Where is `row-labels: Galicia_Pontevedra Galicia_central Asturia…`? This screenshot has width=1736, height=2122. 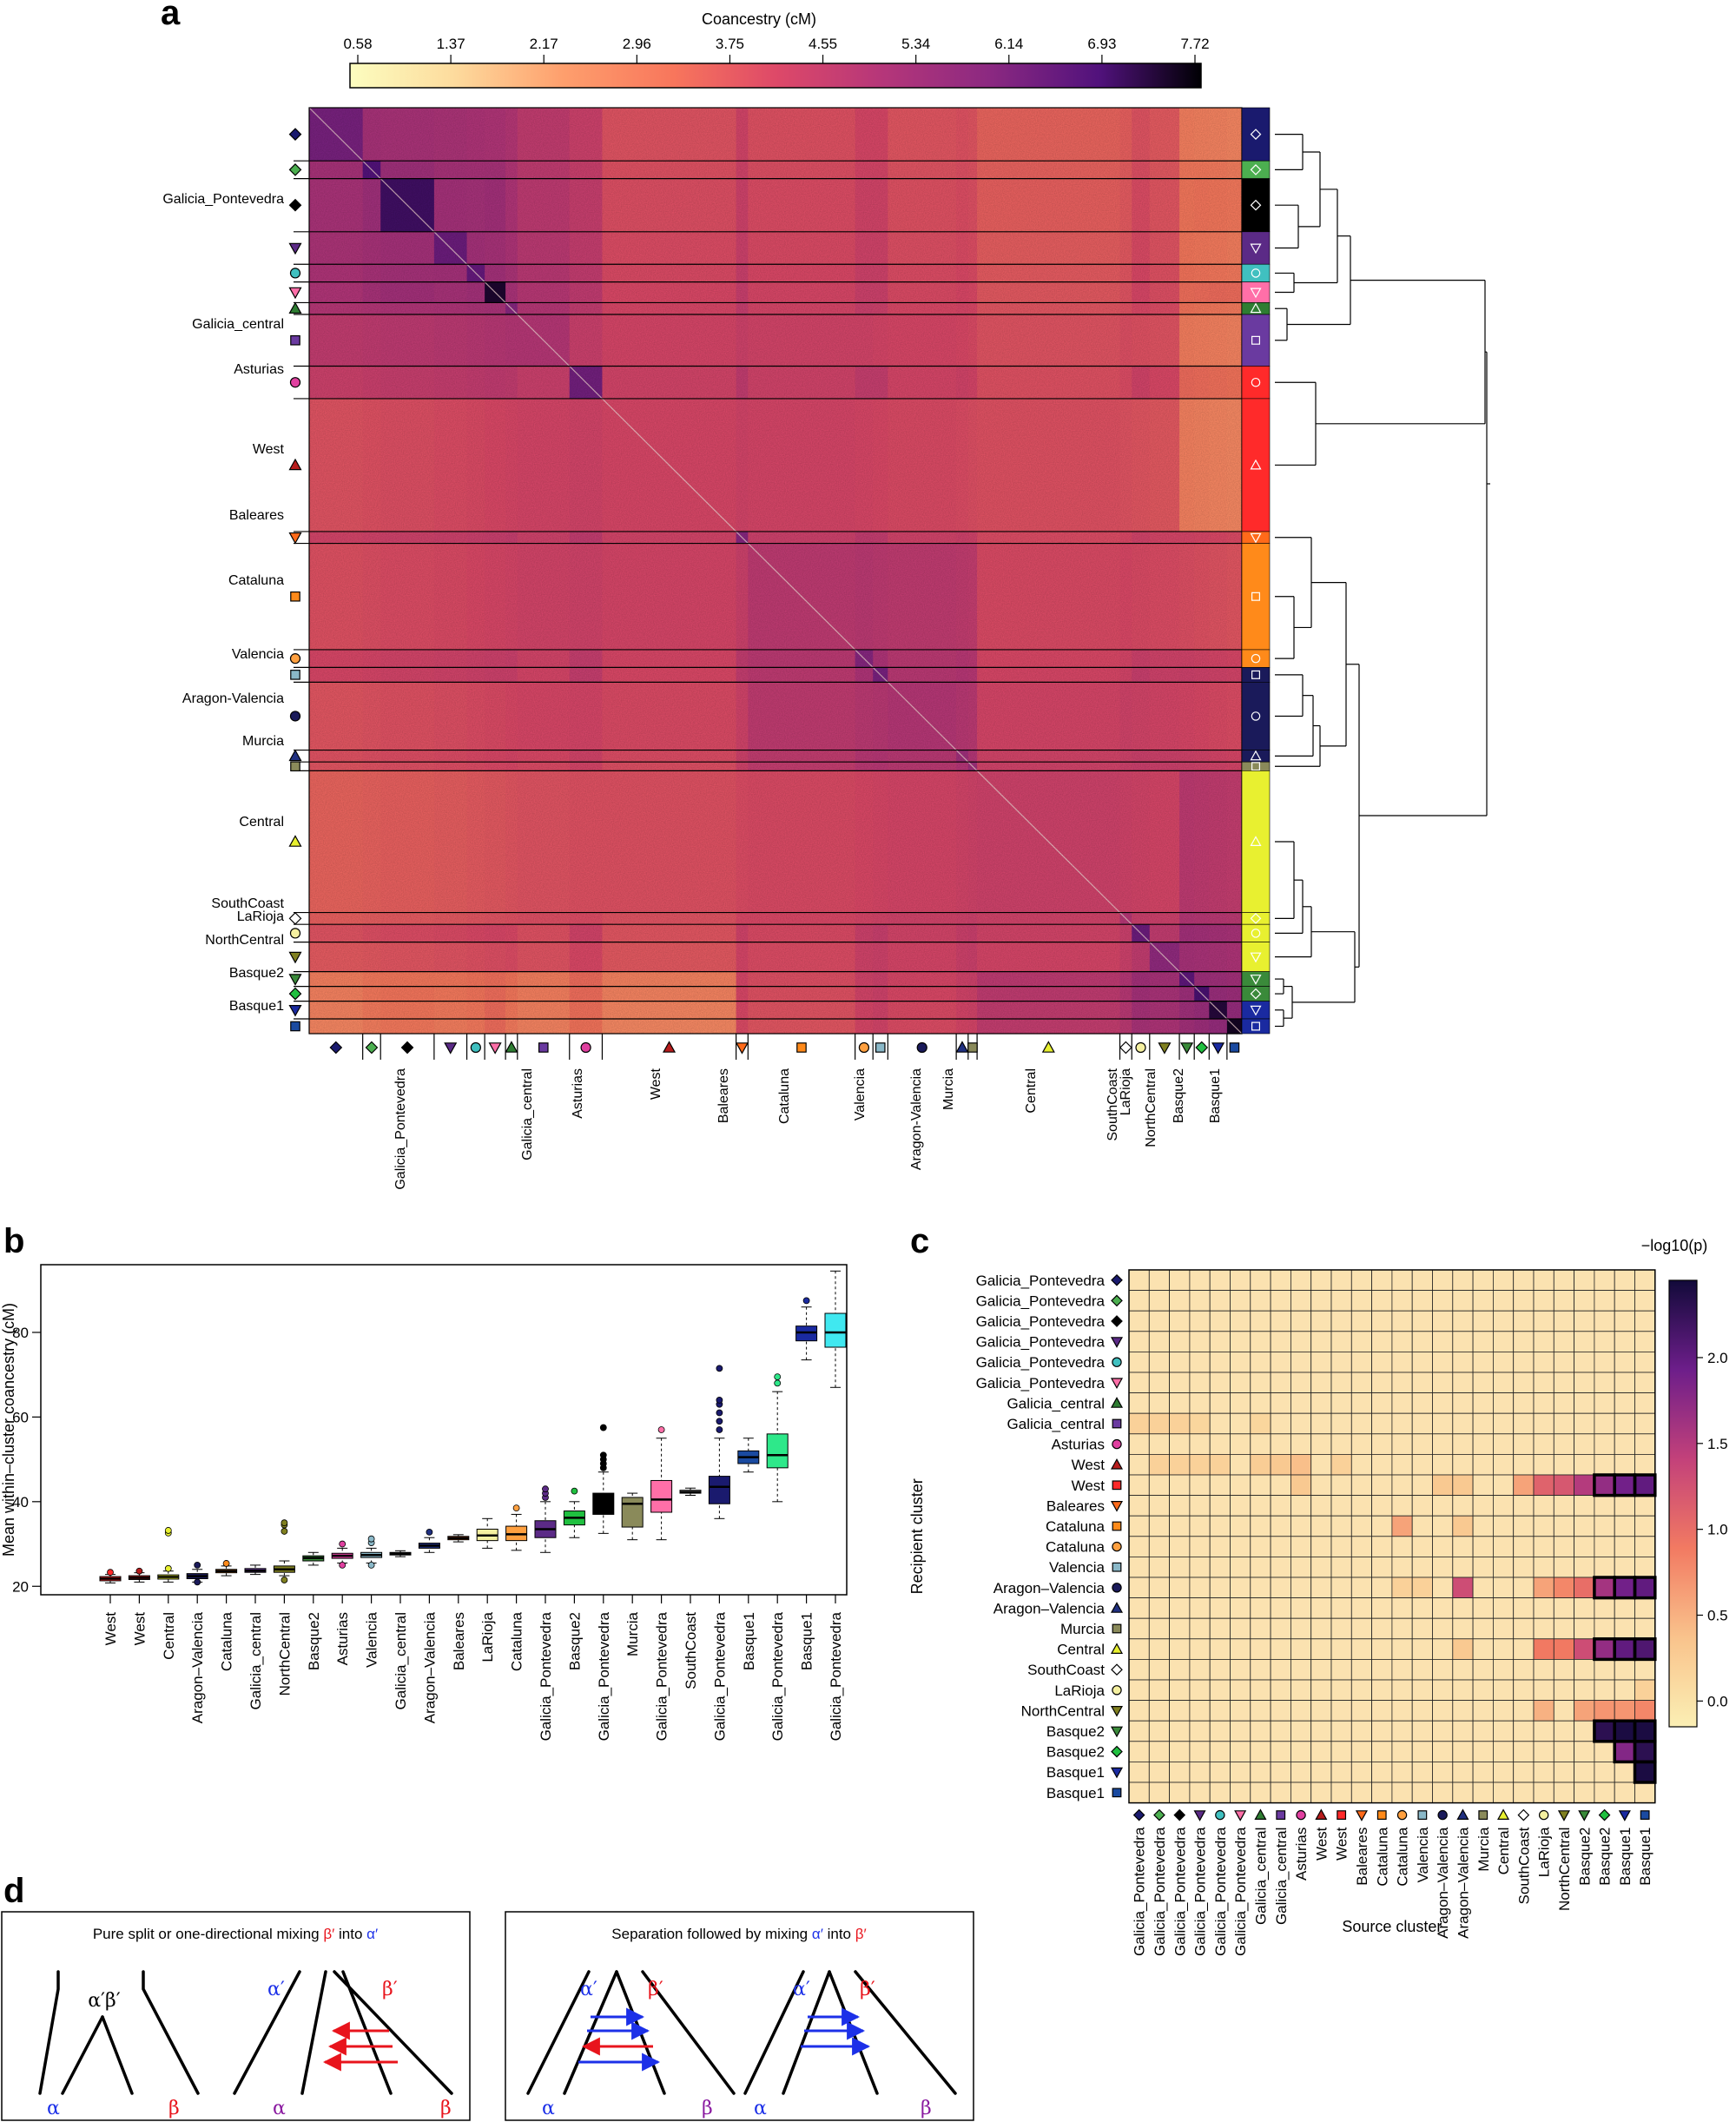
row-labels: Galicia_Pontevedra Galicia_central Asturia… is located at coordinates (232, 580).